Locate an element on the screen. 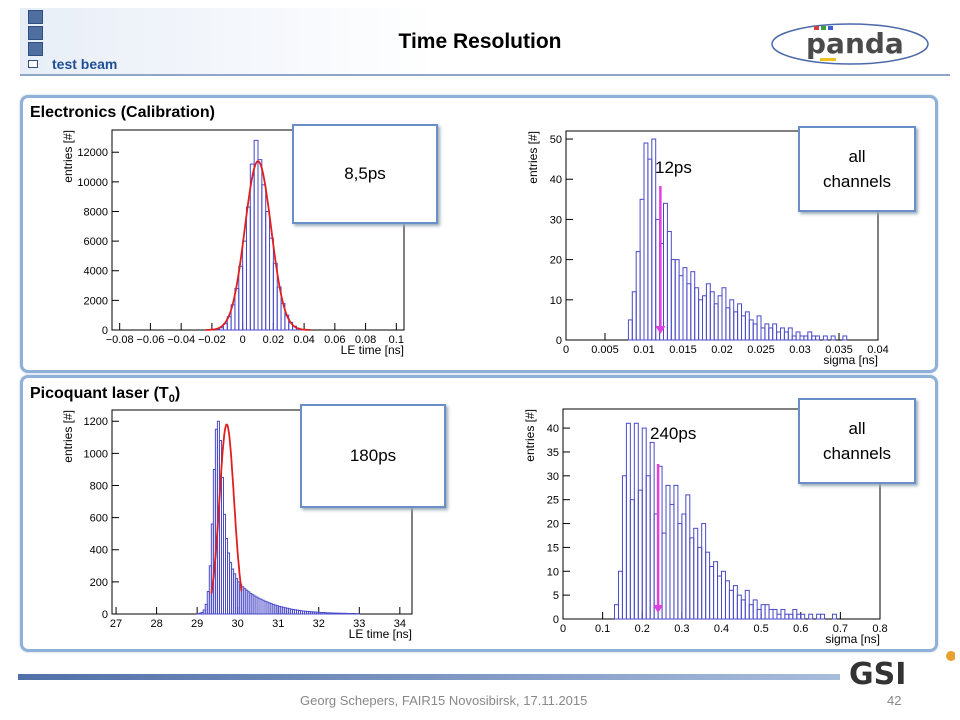 This screenshot has height=720, width=960. section-title-picoquant: Picoquant laser (T0) is located at coordinates (105, 395).